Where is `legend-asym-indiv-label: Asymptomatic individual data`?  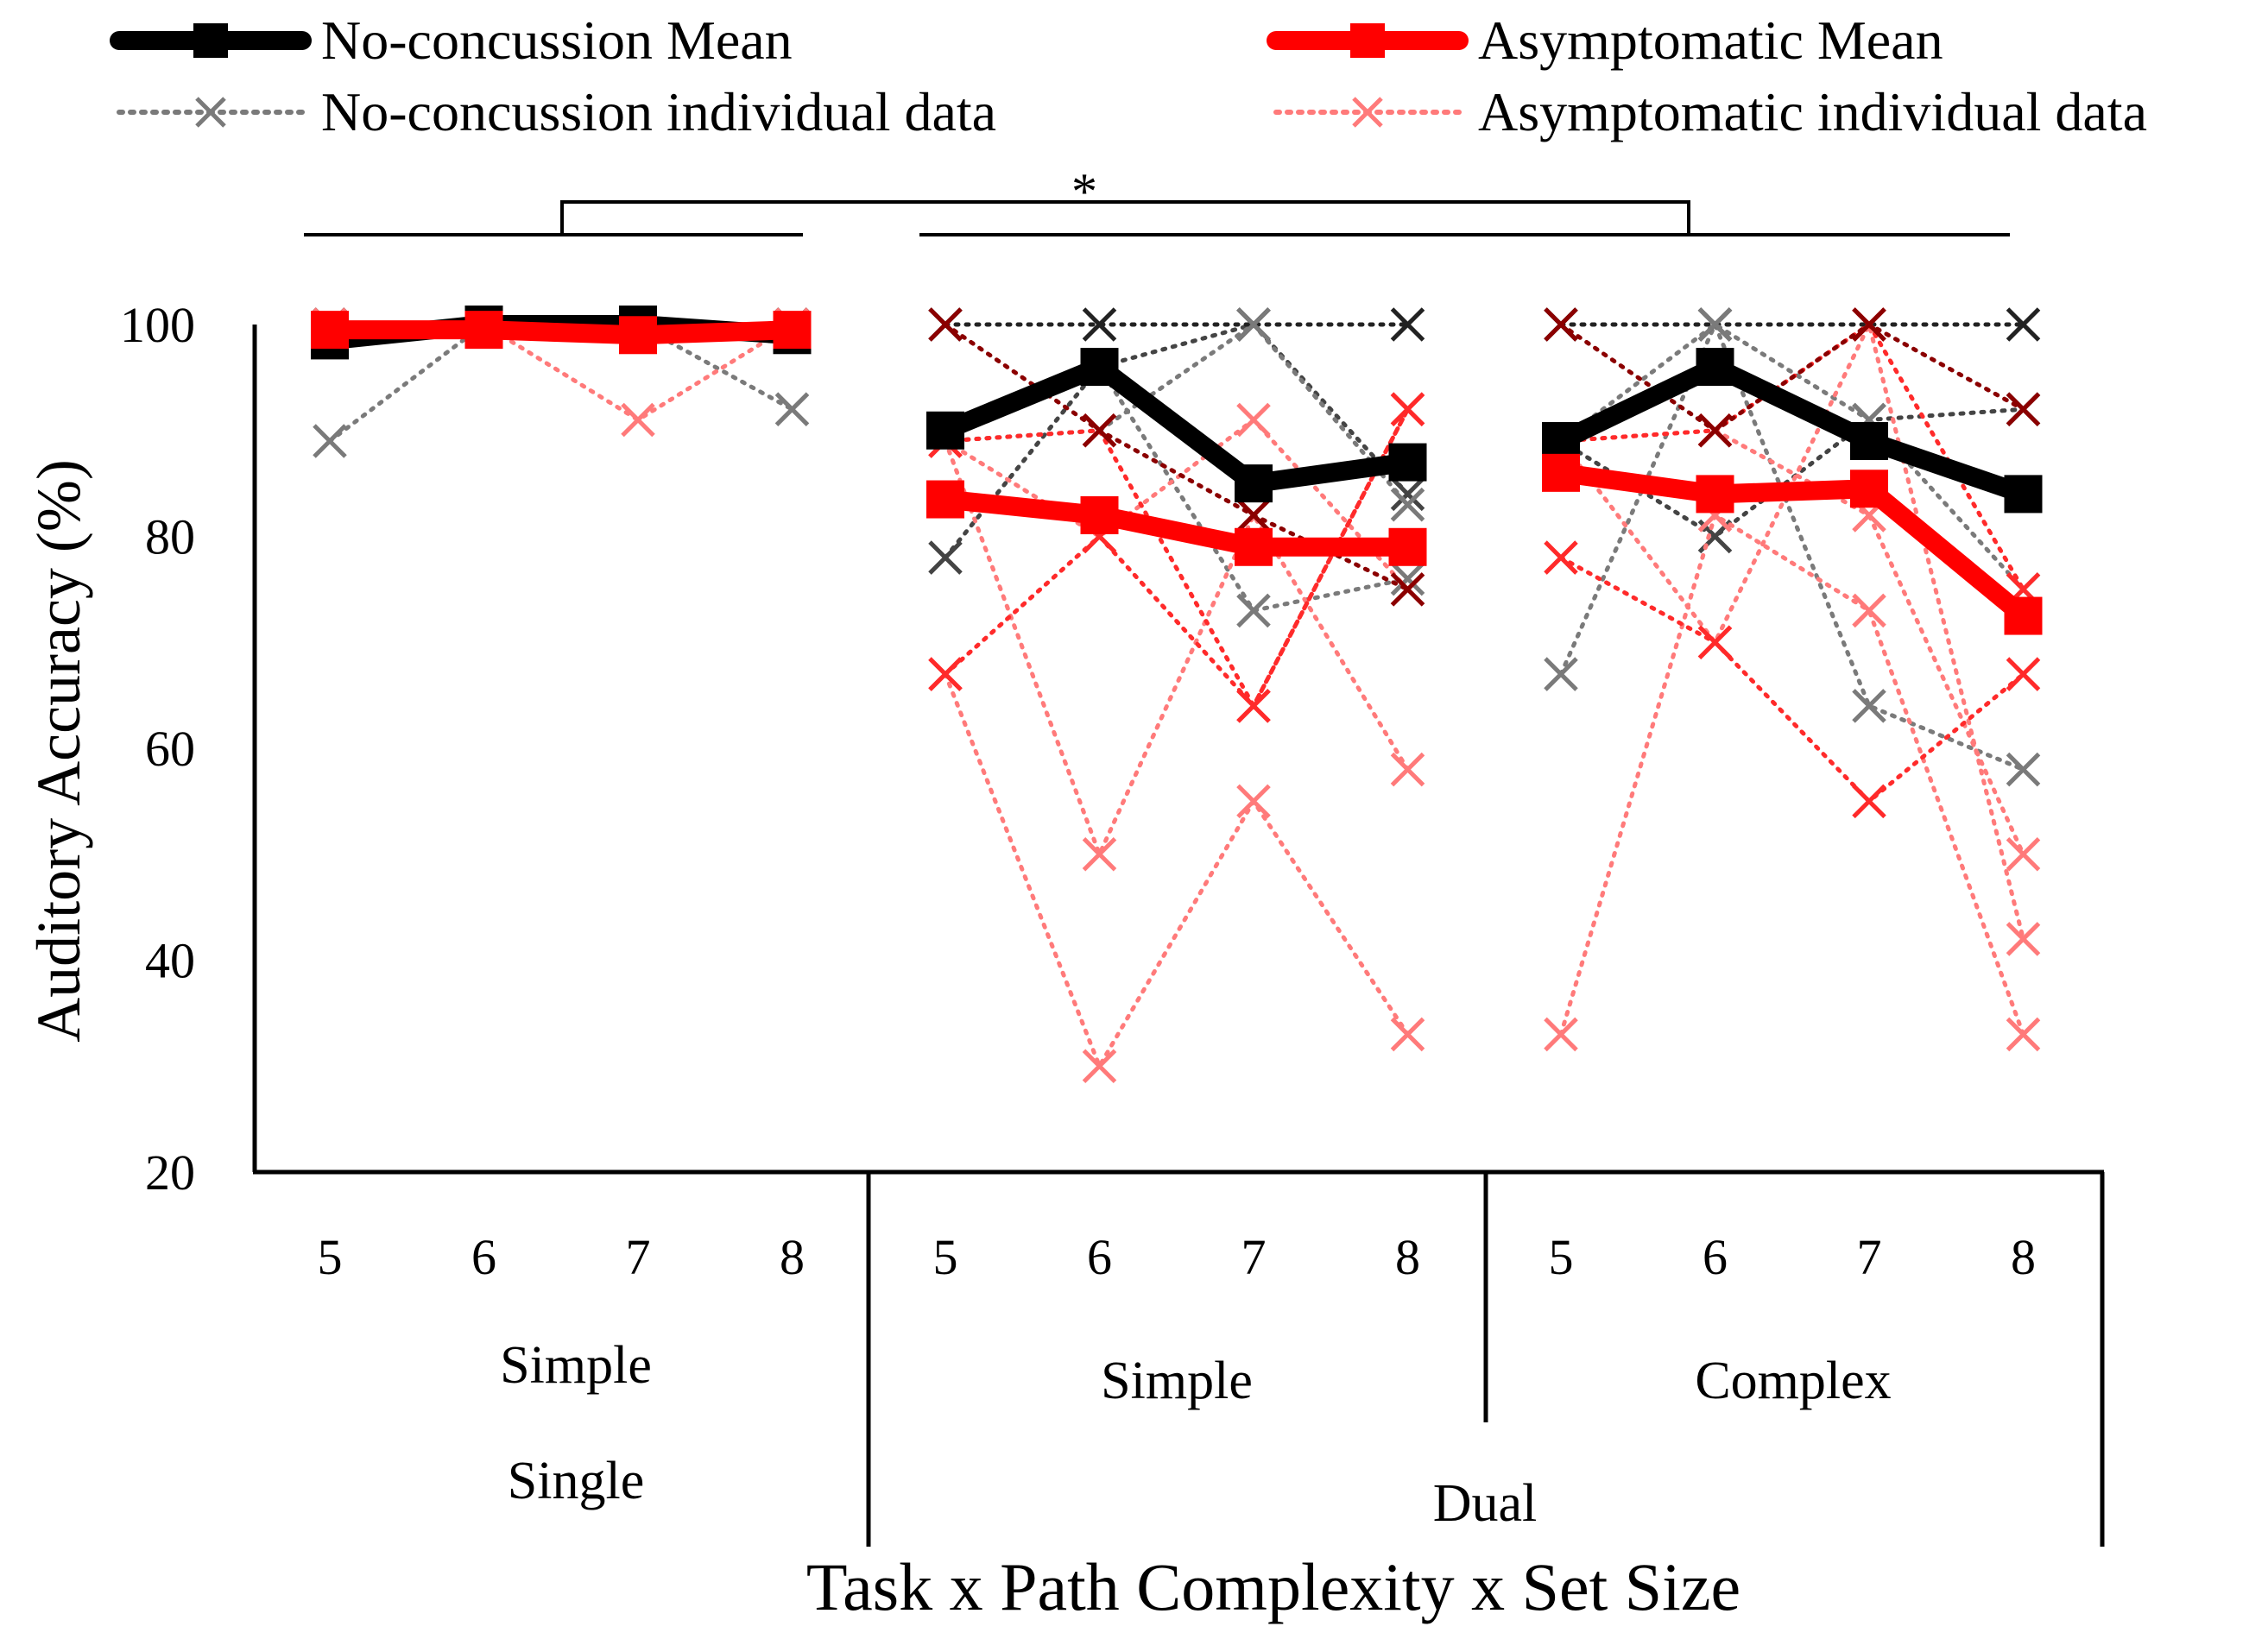 legend-asym-indiv-label: Asymptomatic individual data is located at coordinates (1812, 111).